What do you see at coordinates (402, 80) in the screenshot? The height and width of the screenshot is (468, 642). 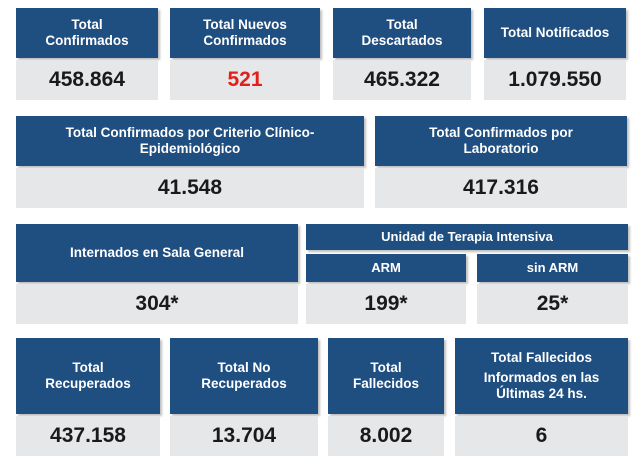 I see `card-value: 465.322` at bounding box center [402, 80].